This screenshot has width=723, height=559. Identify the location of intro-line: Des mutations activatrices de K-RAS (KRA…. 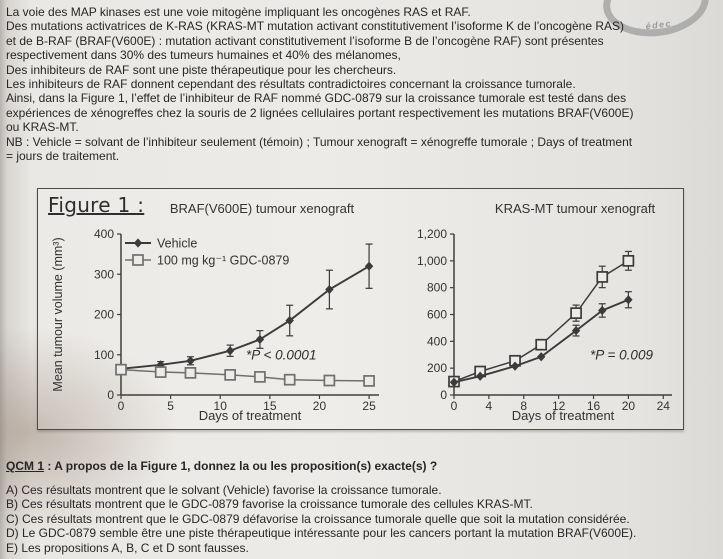
(315, 26).